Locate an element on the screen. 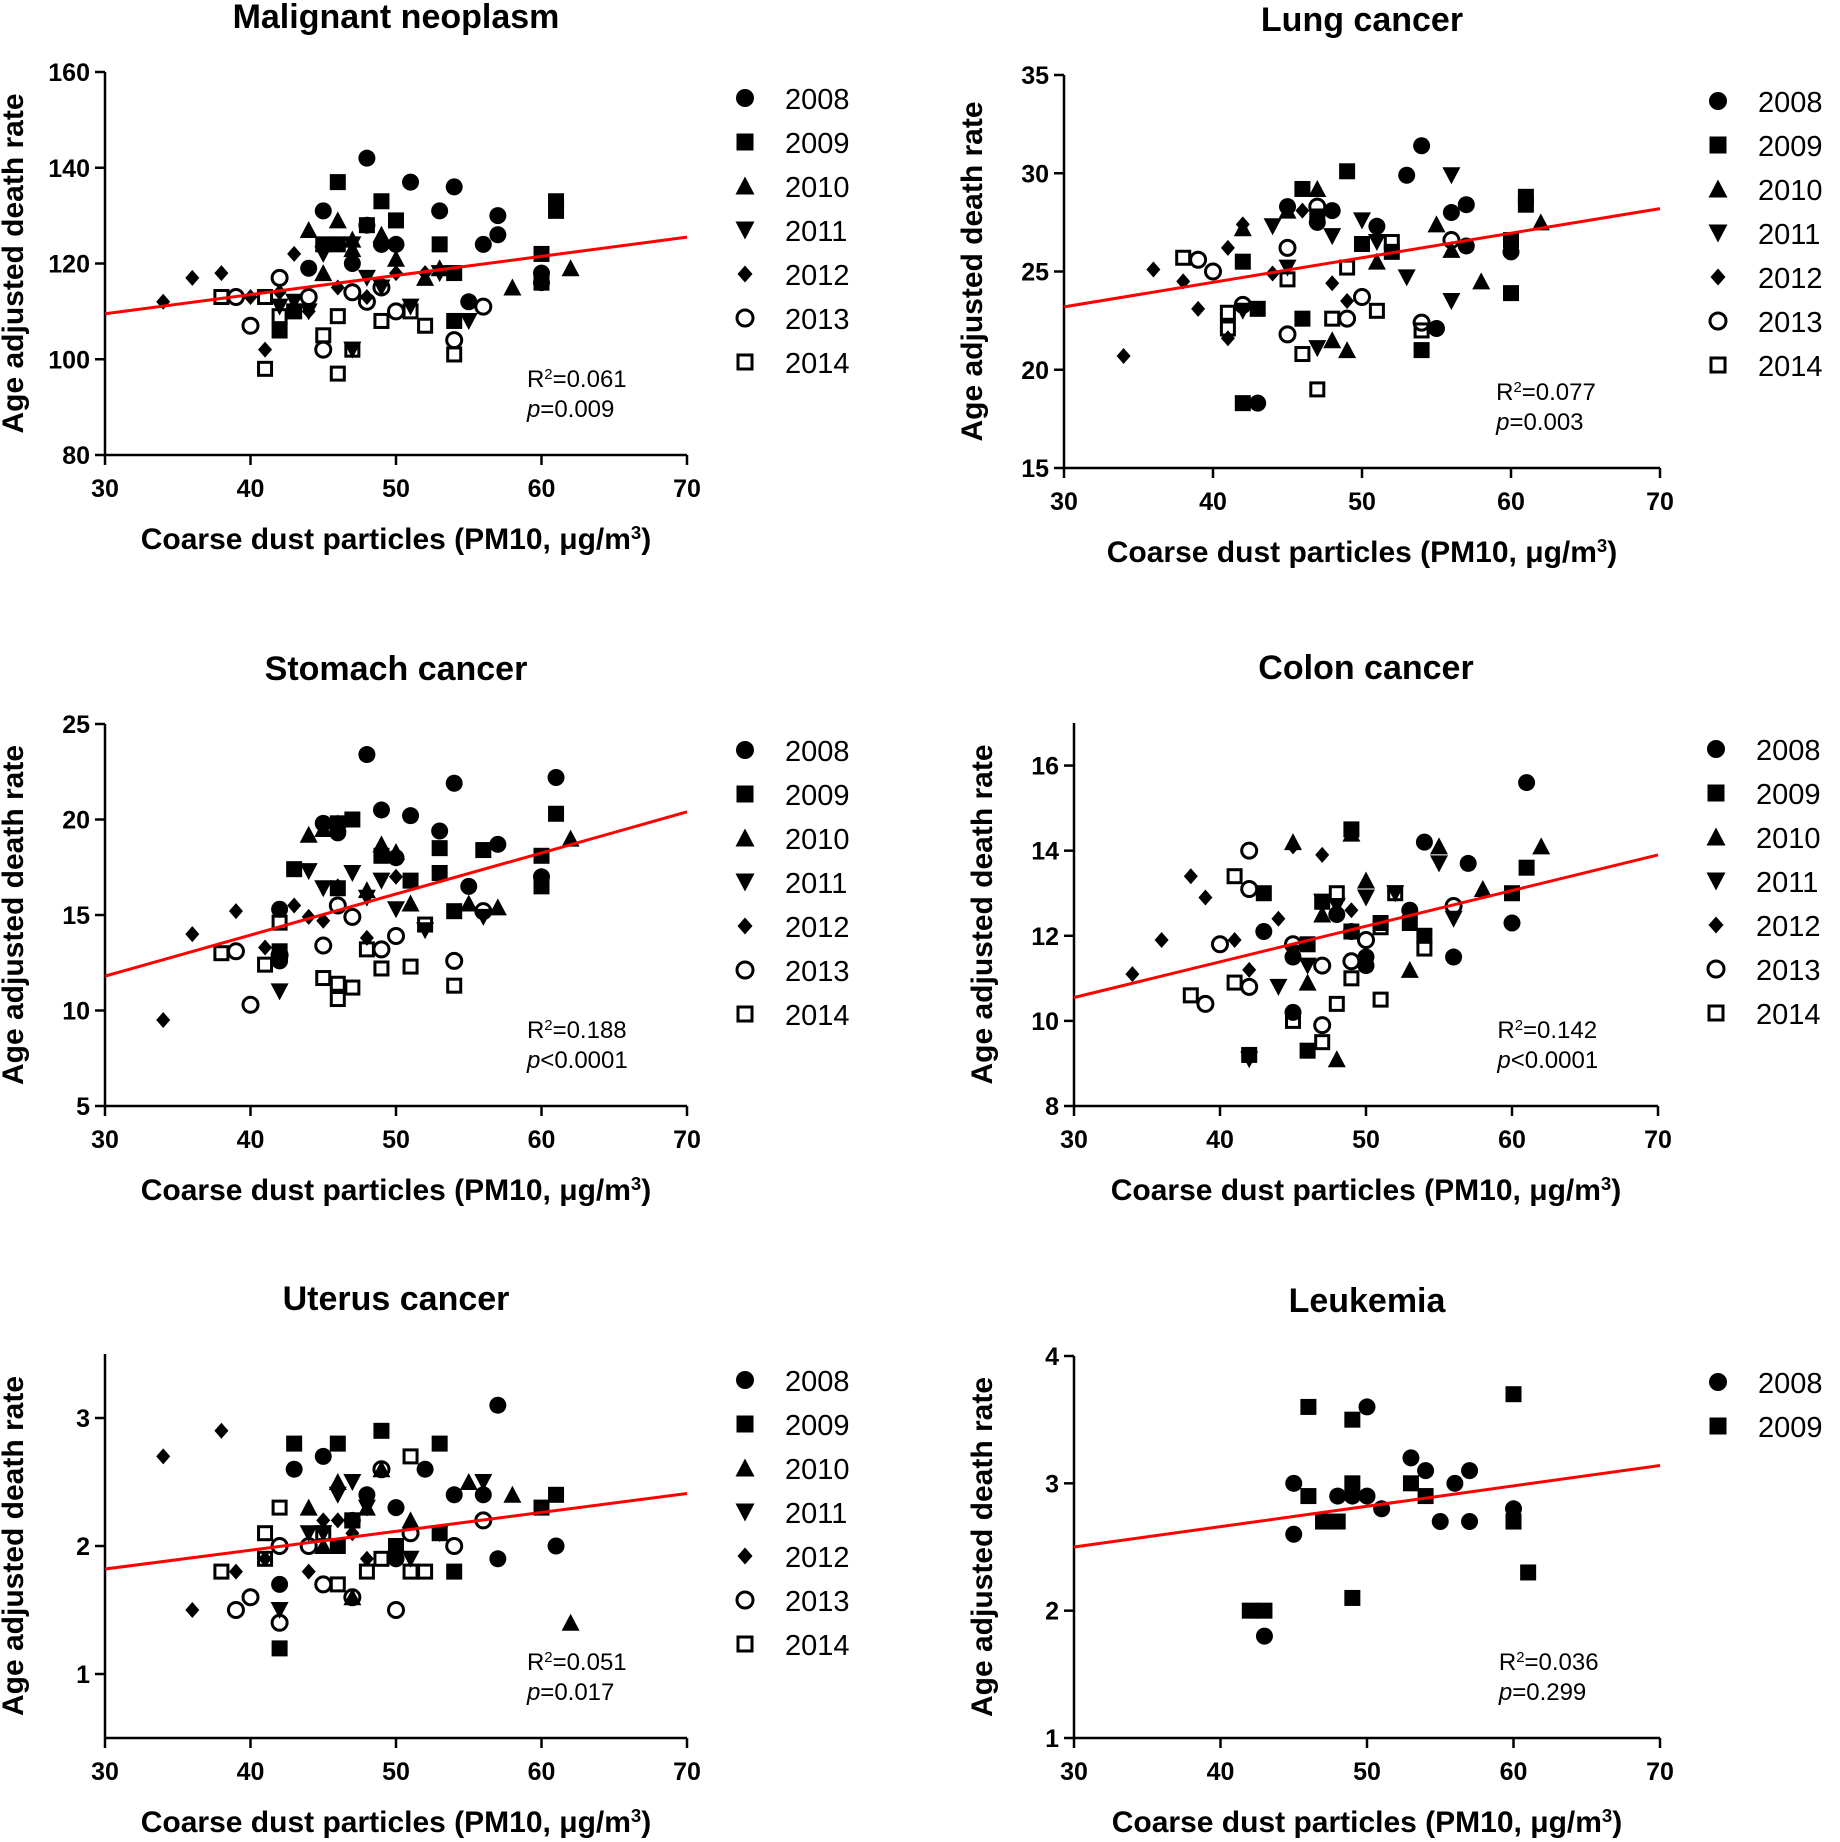  r-squared-annotation: R2=0.188 is located at coordinates (577, 1030).